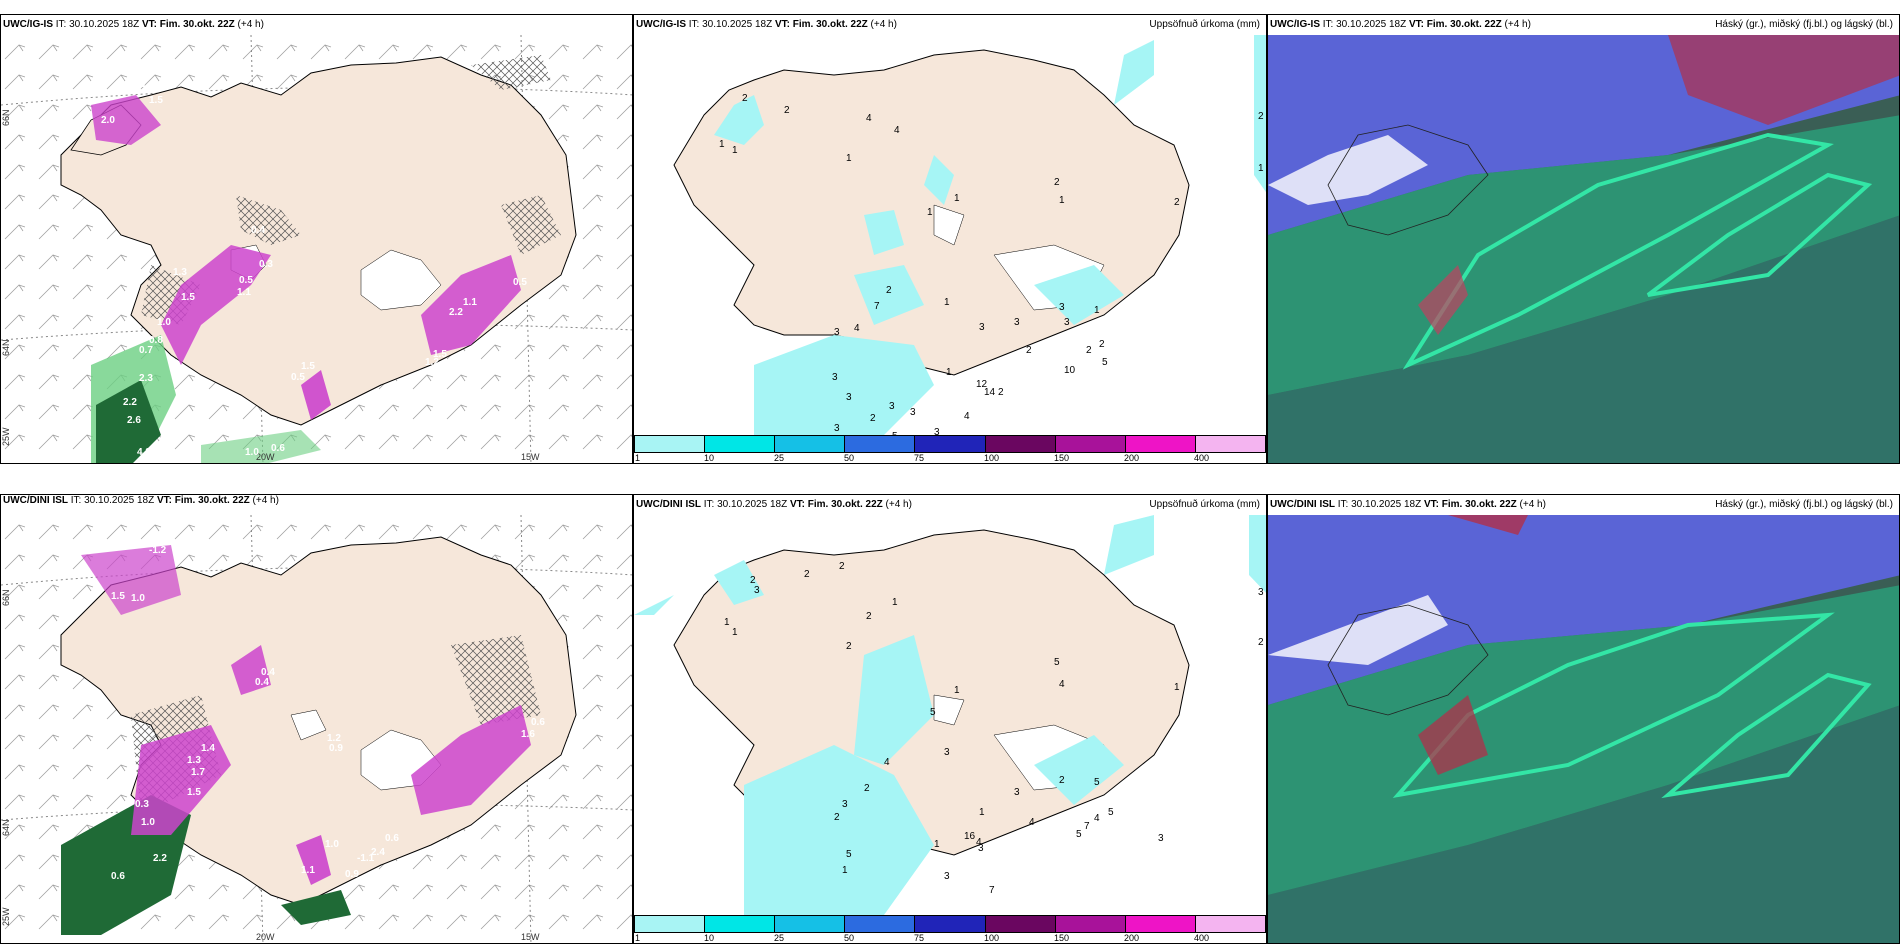 The image size is (1900, 950). What do you see at coordinates (668, 504) in the screenshot?
I see `header-model: UWC/DINI ISL` at bounding box center [668, 504].